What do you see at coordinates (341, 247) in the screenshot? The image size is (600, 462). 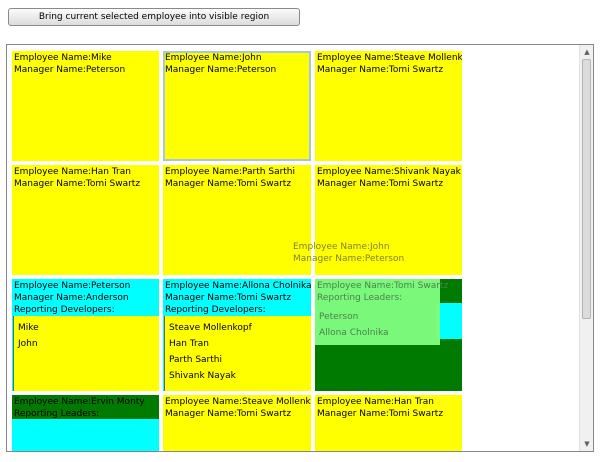 I see `ghost-employee-name: Employee Name:John` at bounding box center [341, 247].